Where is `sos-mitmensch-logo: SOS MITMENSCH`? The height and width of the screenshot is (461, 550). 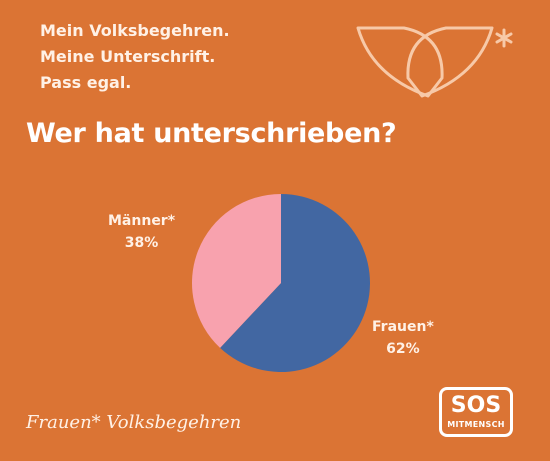
sos-mitmensch-logo: SOS MITMENSCH is located at coordinates (476, 412).